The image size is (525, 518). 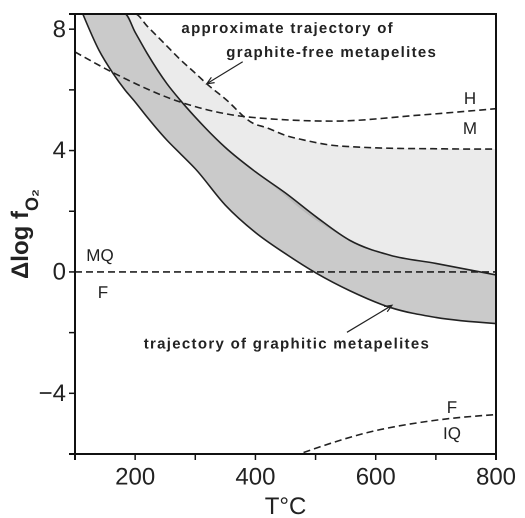 I want to click on y-tick-label: 8, so click(x=59, y=29).